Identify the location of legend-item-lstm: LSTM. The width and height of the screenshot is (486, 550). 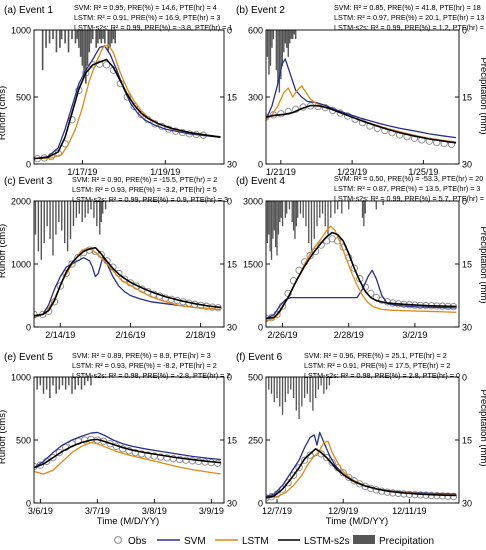
(242, 541).